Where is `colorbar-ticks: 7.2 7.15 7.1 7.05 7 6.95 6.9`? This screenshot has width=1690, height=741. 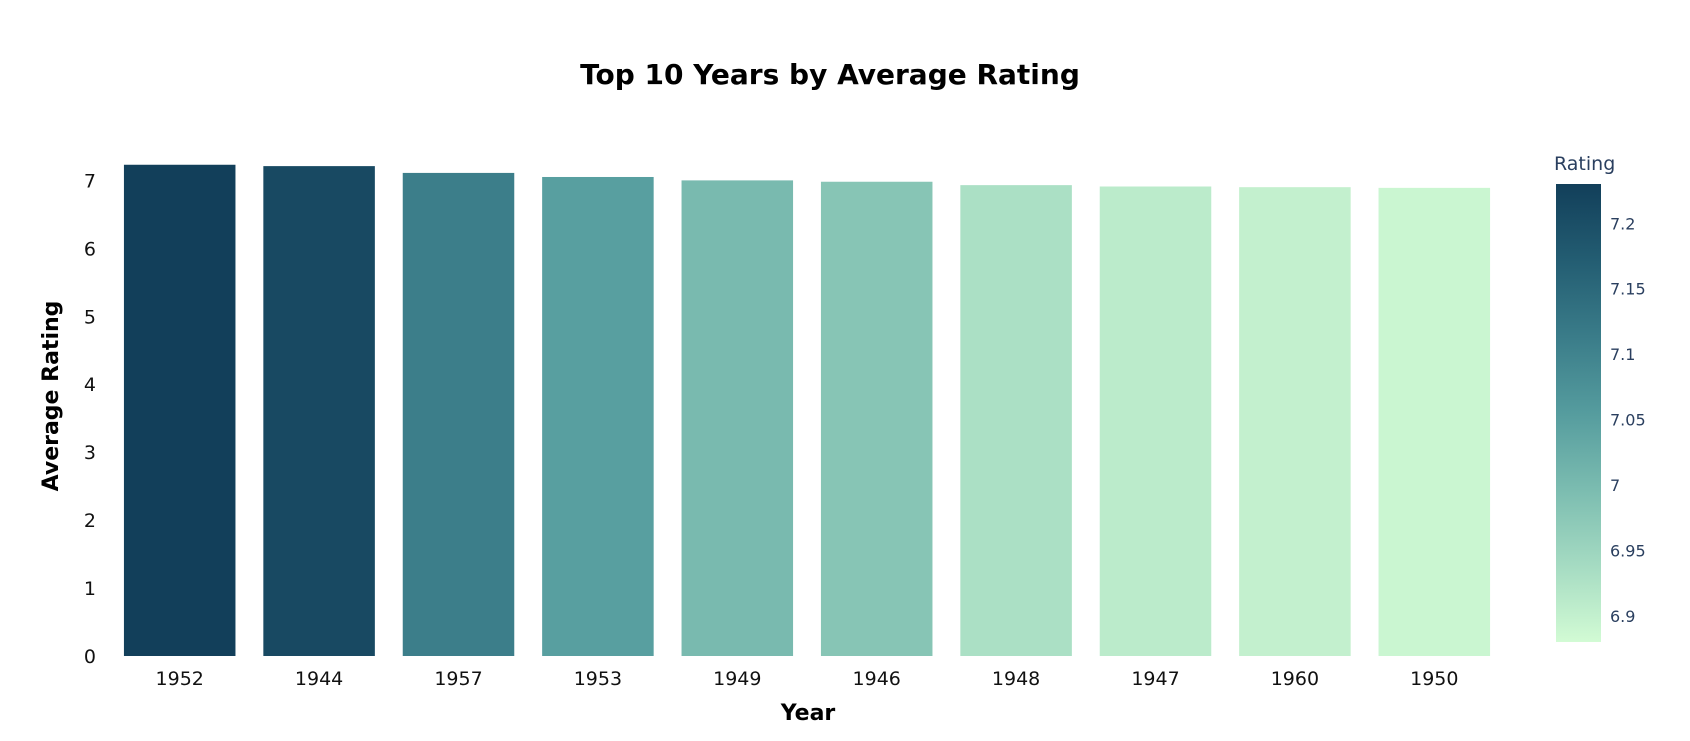 colorbar-ticks: 7.2 7.15 7.1 7.05 7 6.95 6.9 is located at coordinates (1628, 420).